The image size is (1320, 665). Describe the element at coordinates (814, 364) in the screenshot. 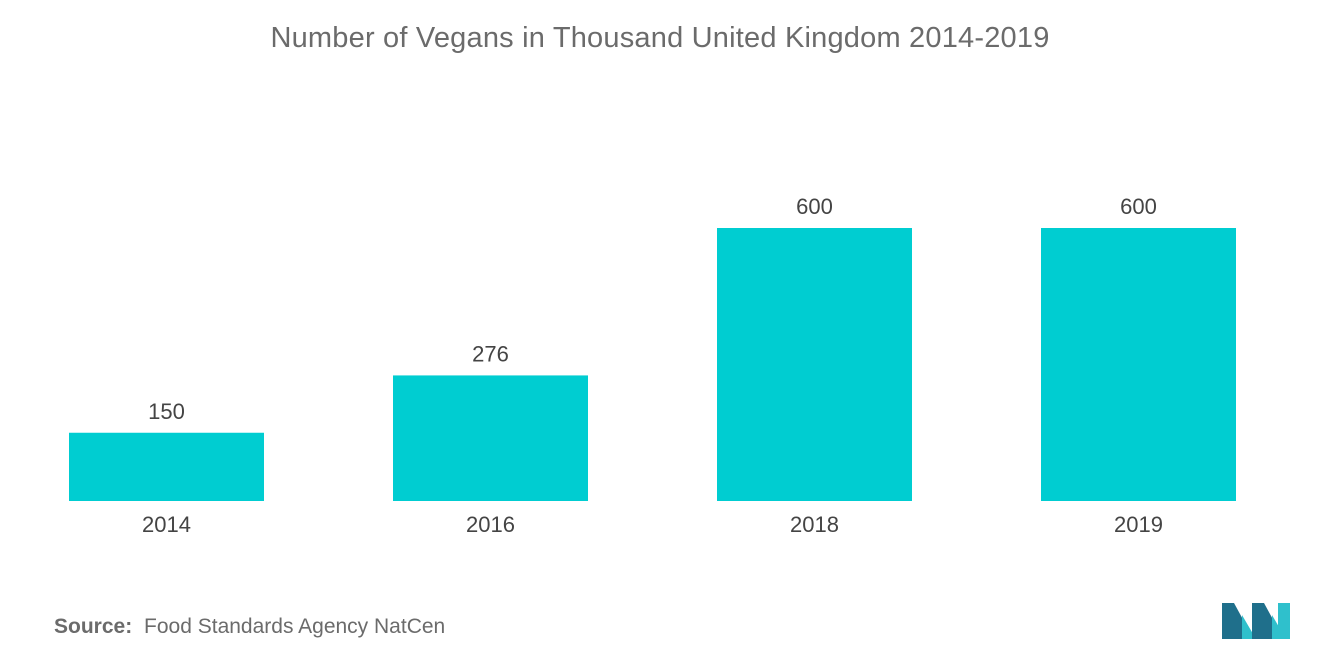

I see `bar-2018` at that location.